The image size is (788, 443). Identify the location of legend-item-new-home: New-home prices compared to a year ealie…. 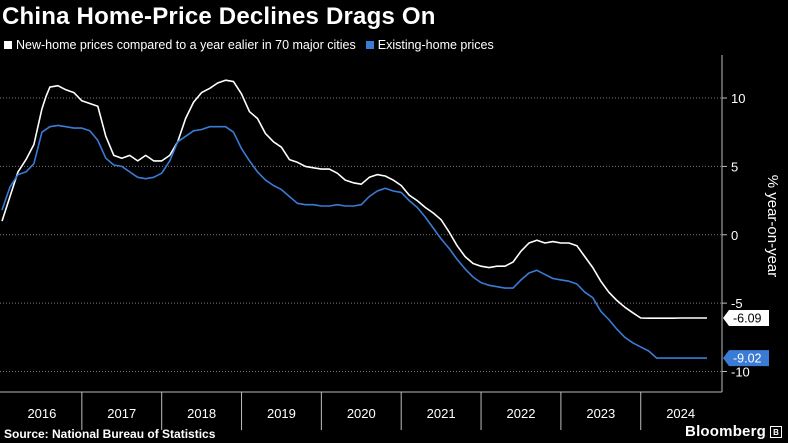
(180, 45).